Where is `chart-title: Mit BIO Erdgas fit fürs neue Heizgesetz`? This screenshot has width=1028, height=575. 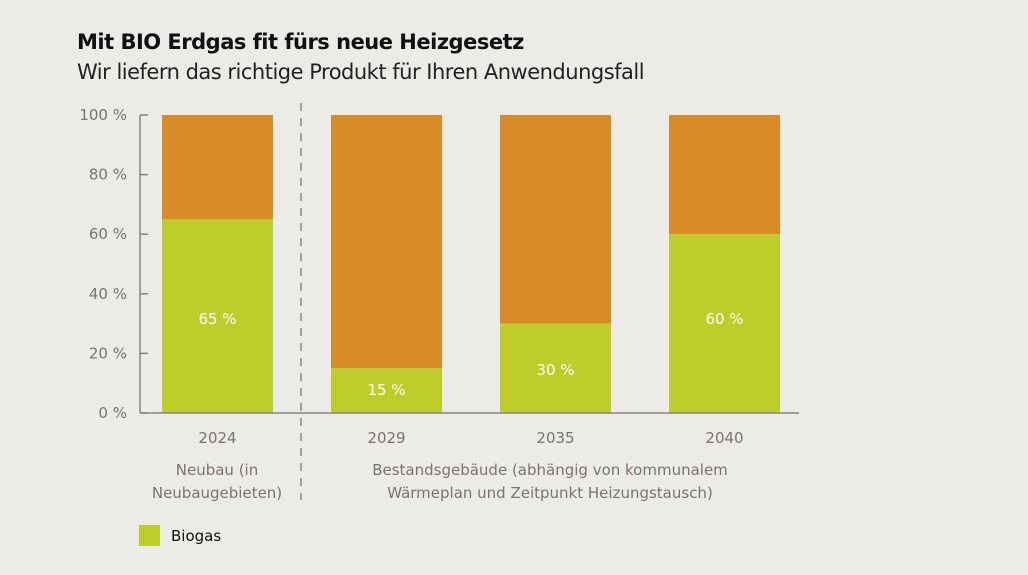
chart-title: Mit BIO Erdgas fit fürs neue Heizgesetz is located at coordinates (300, 42).